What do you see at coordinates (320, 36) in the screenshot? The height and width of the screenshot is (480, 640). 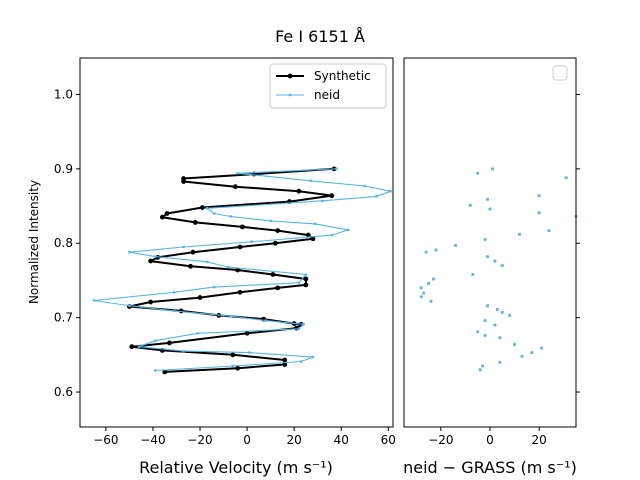 I see `chart-title: Fe I 6151 Å` at bounding box center [320, 36].